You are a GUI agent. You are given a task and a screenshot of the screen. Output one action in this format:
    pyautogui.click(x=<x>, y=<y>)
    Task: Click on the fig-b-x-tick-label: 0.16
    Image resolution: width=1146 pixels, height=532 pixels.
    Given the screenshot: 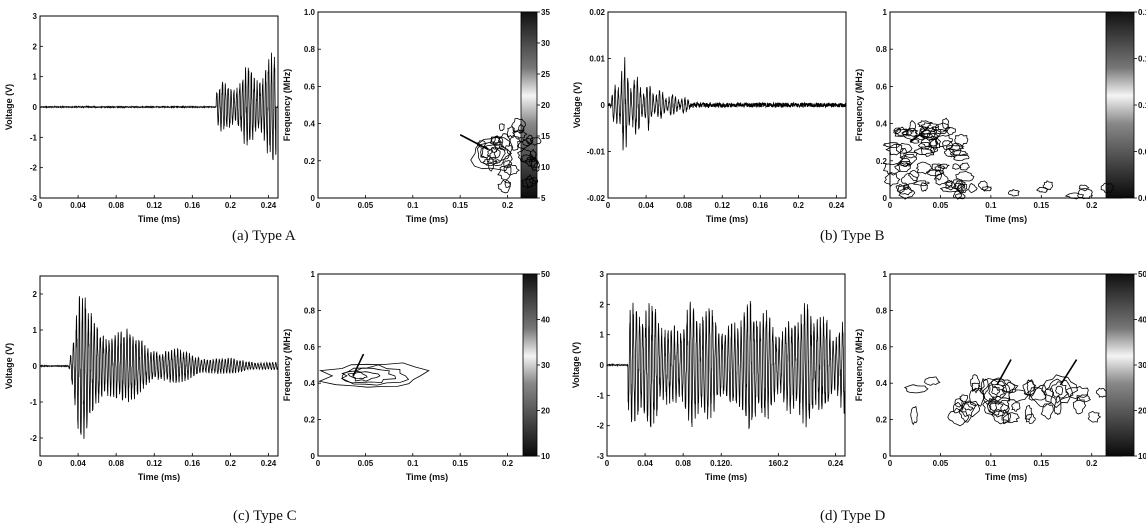 What is the action you would take?
    pyautogui.click(x=761, y=205)
    